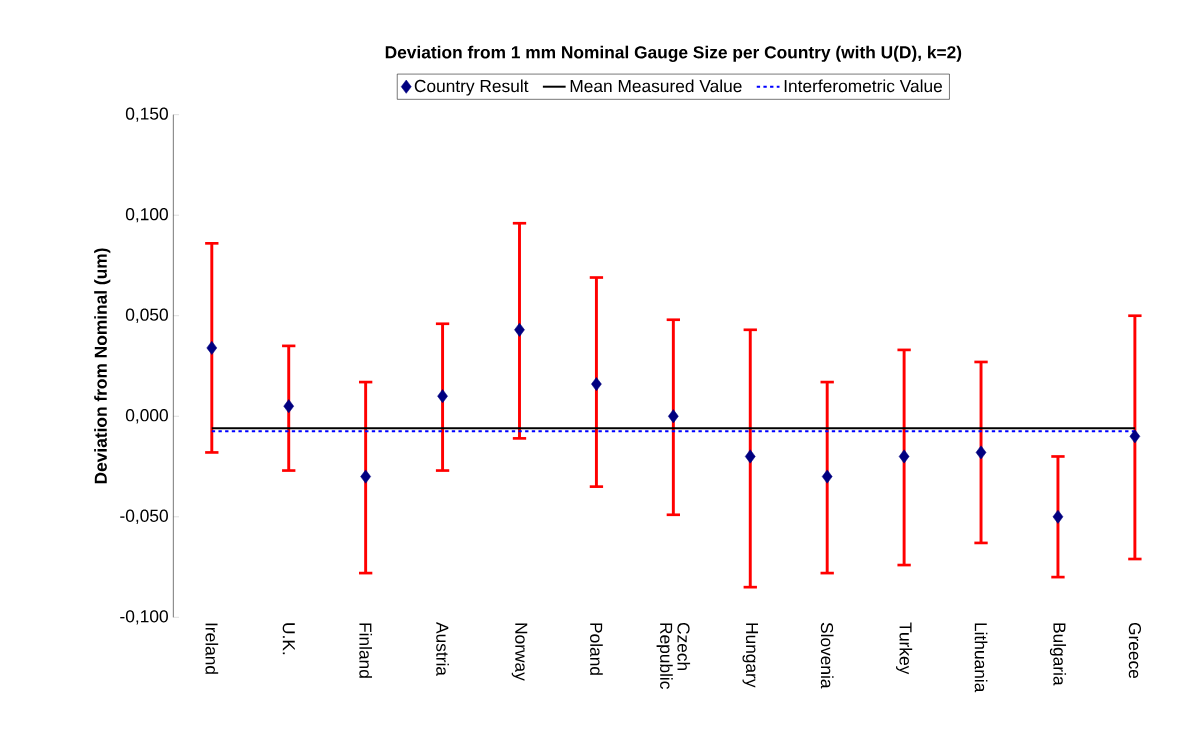  What do you see at coordinates (144, 617) in the screenshot?
I see `y-tick-label: -0,100` at bounding box center [144, 617].